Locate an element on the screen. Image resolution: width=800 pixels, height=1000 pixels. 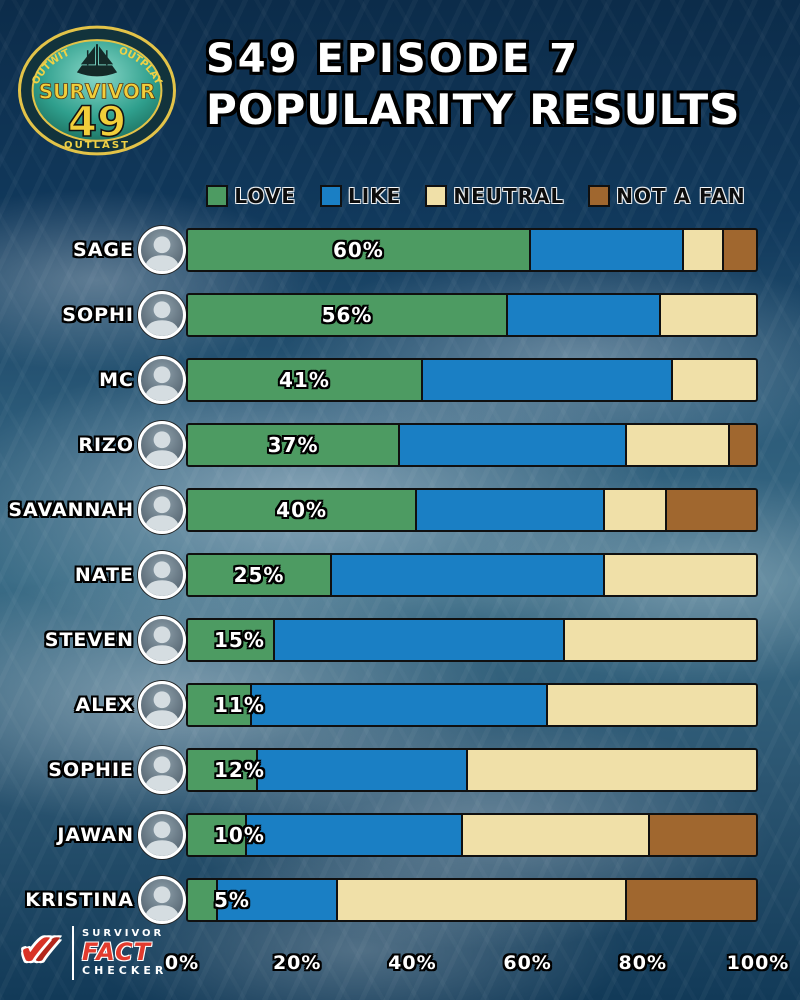
love-percent-label: 41% is located at coordinates (304, 380).